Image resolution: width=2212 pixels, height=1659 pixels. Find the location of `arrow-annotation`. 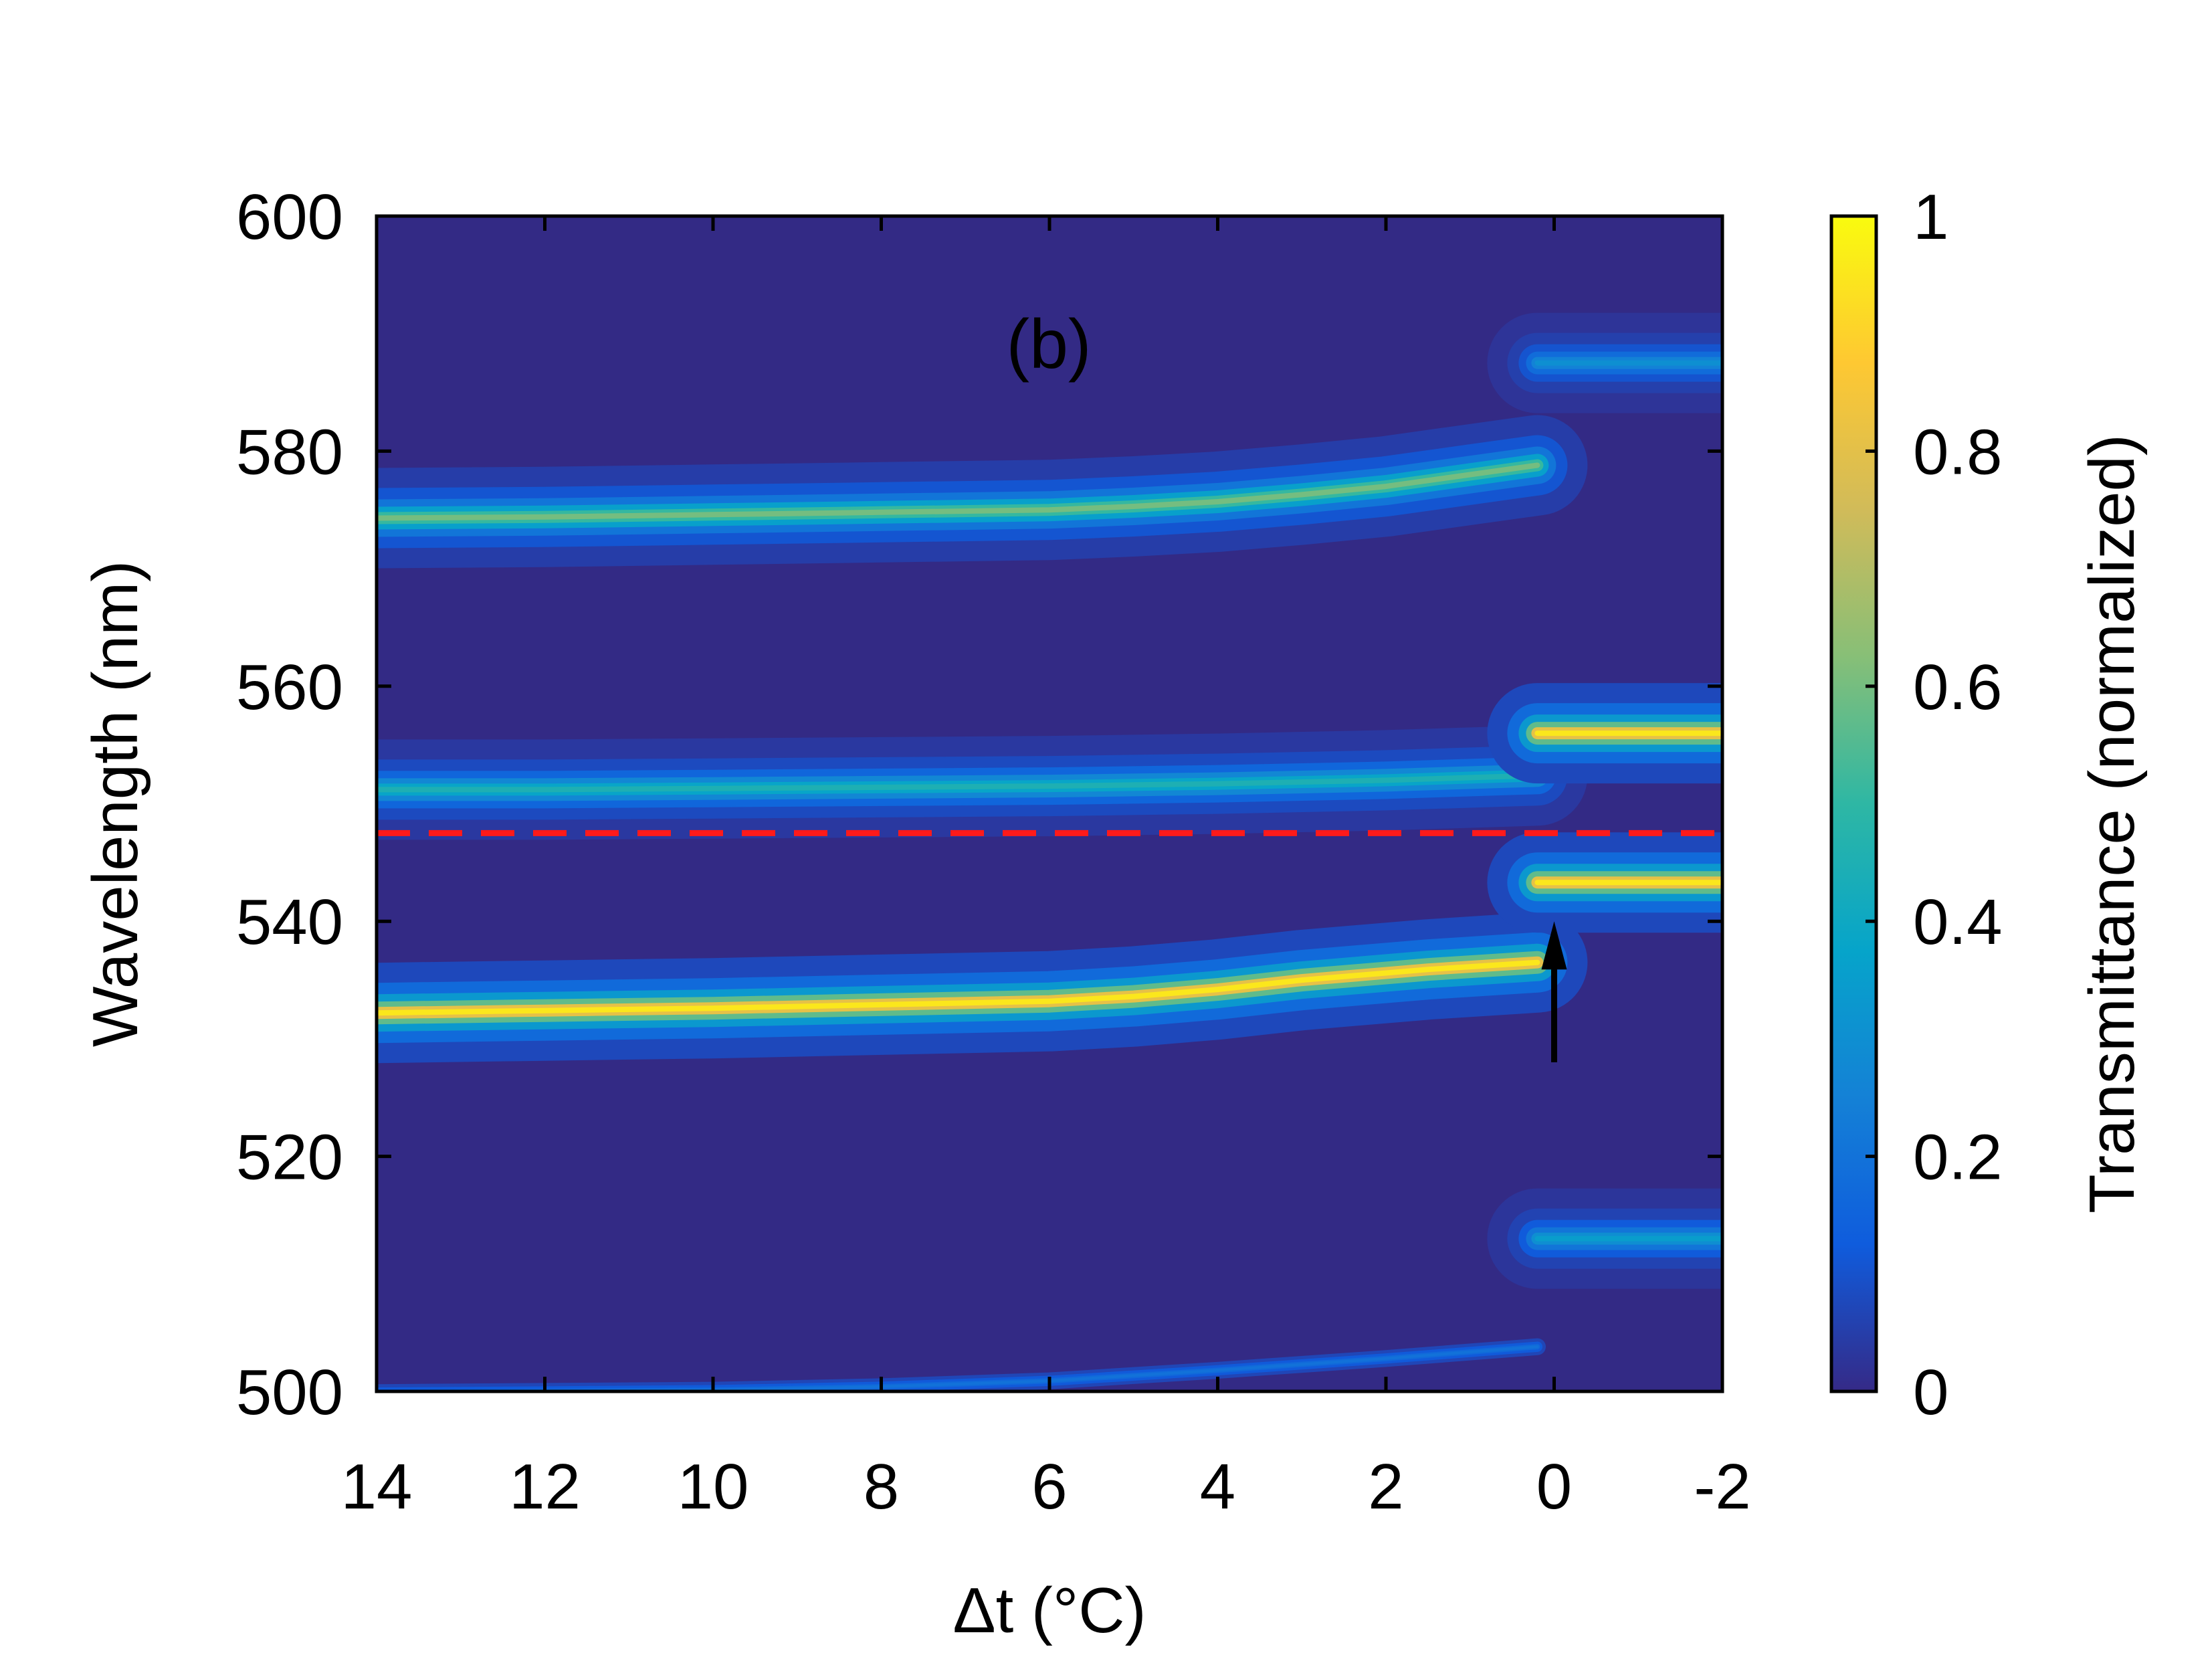

arrow-annotation is located at coordinates (1554, 992).